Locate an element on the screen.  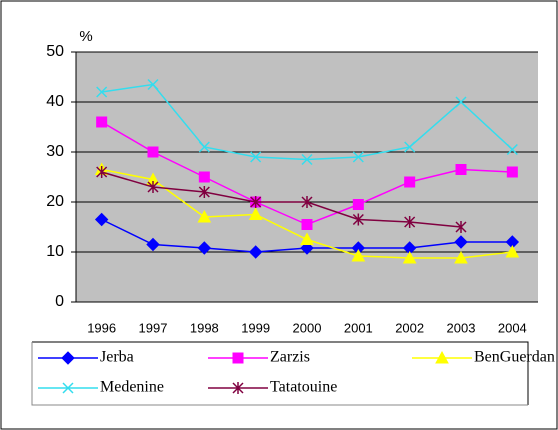
legend-border-shadow is located at coordinates (279, 374).